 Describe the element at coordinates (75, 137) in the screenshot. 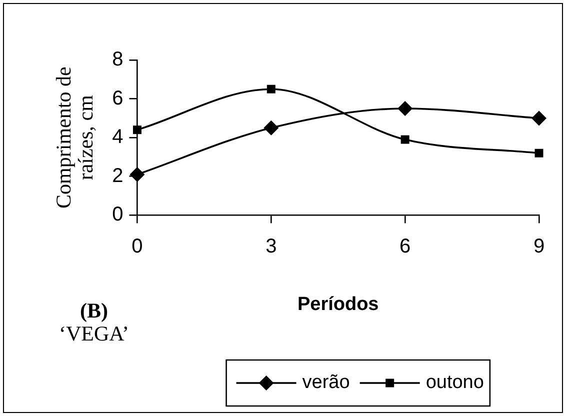

I see `y-axis-title: Comprimento de raízes, cm` at that location.